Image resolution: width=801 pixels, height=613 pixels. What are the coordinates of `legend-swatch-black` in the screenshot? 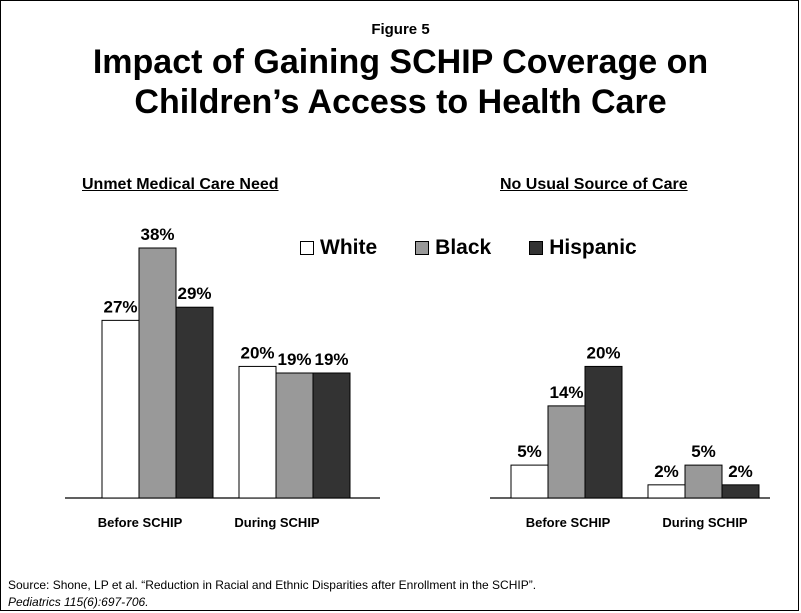 It's located at (422, 248).